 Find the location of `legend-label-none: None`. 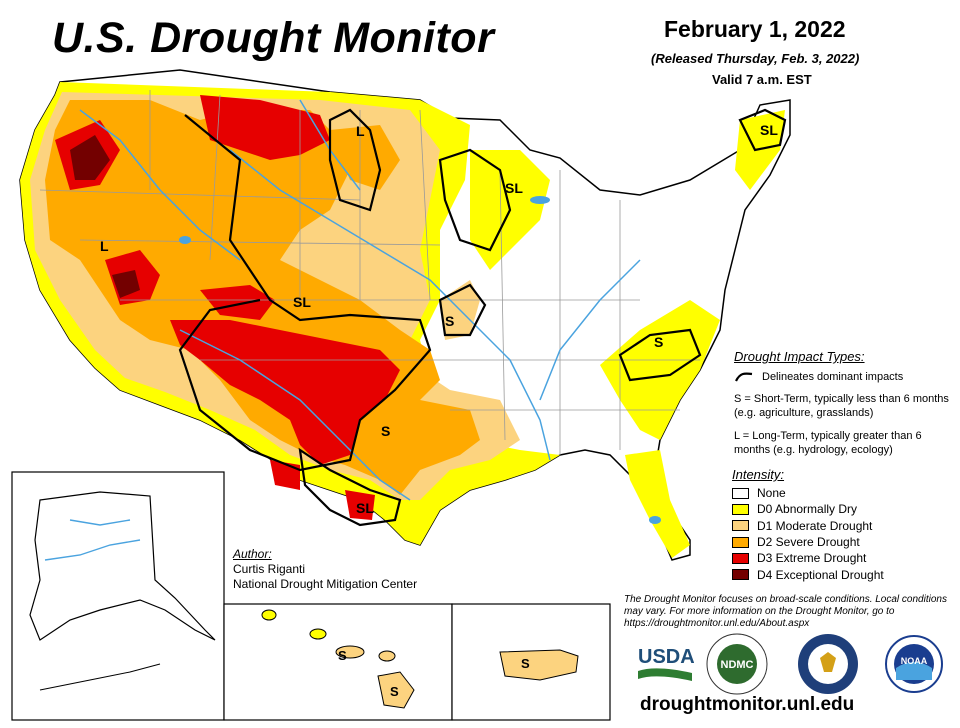

legend-label-none: None is located at coordinates (771, 493).